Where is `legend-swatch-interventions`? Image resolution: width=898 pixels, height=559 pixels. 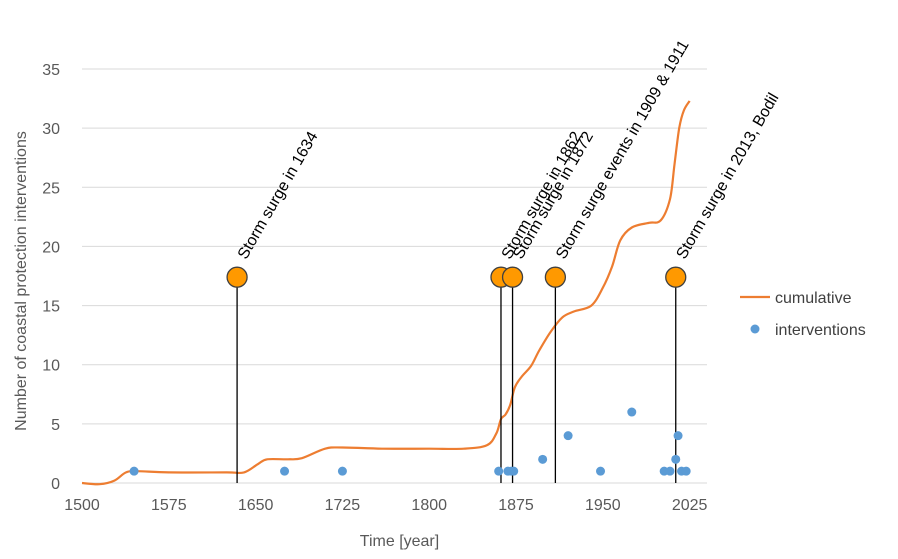
legend-swatch-interventions is located at coordinates (755, 329).